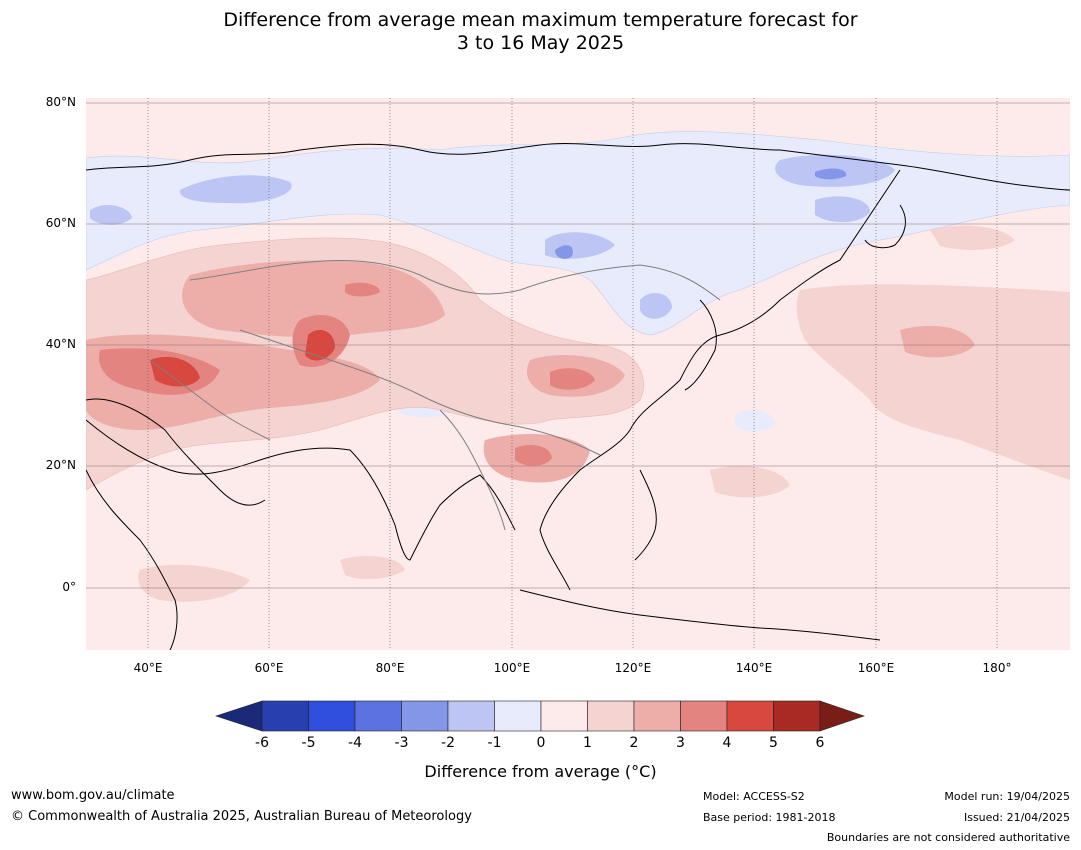  What do you see at coordinates (997, 668) in the screenshot?
I see `lon-label-180: 180°` at bounding box center [997, 668].